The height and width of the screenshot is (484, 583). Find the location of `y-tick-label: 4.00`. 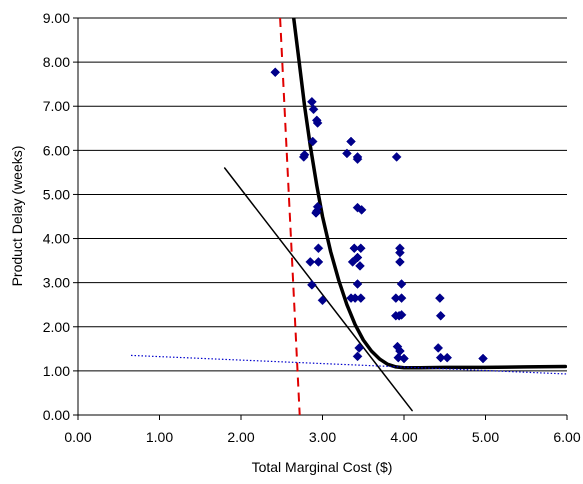

y-tick-label: 4.00 is located at coordinates (56, 239).